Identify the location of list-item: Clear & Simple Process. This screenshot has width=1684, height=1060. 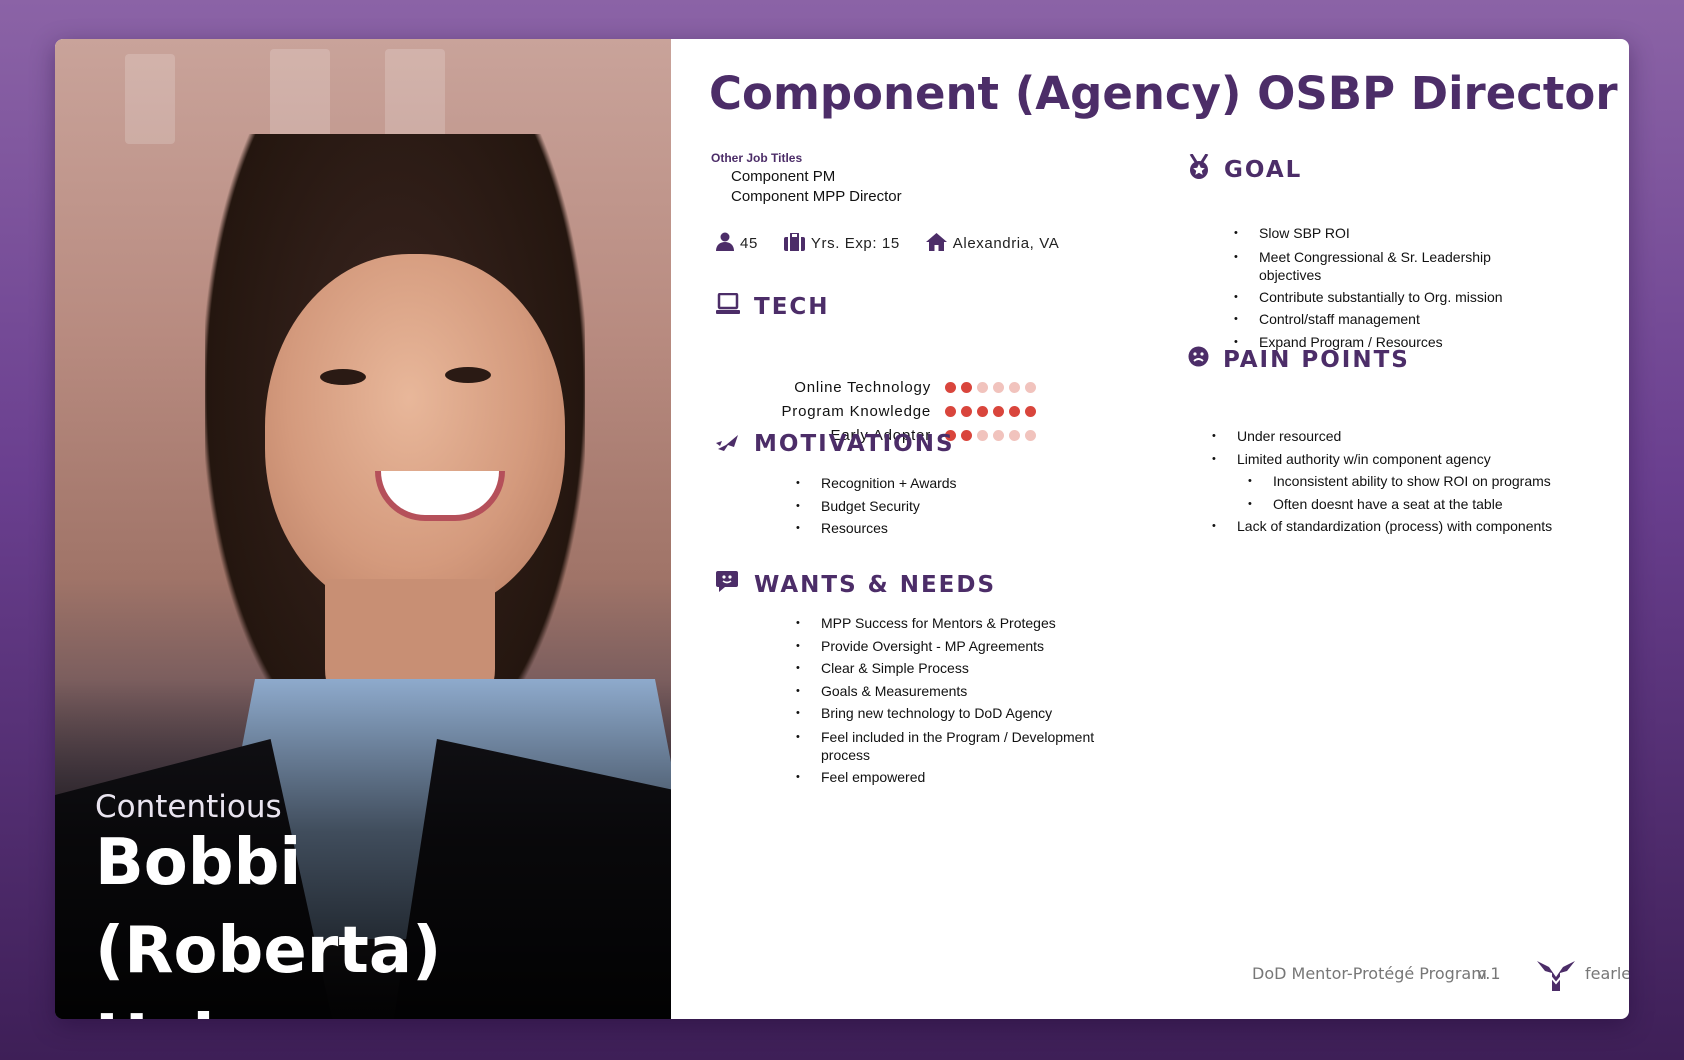
(961, 668).